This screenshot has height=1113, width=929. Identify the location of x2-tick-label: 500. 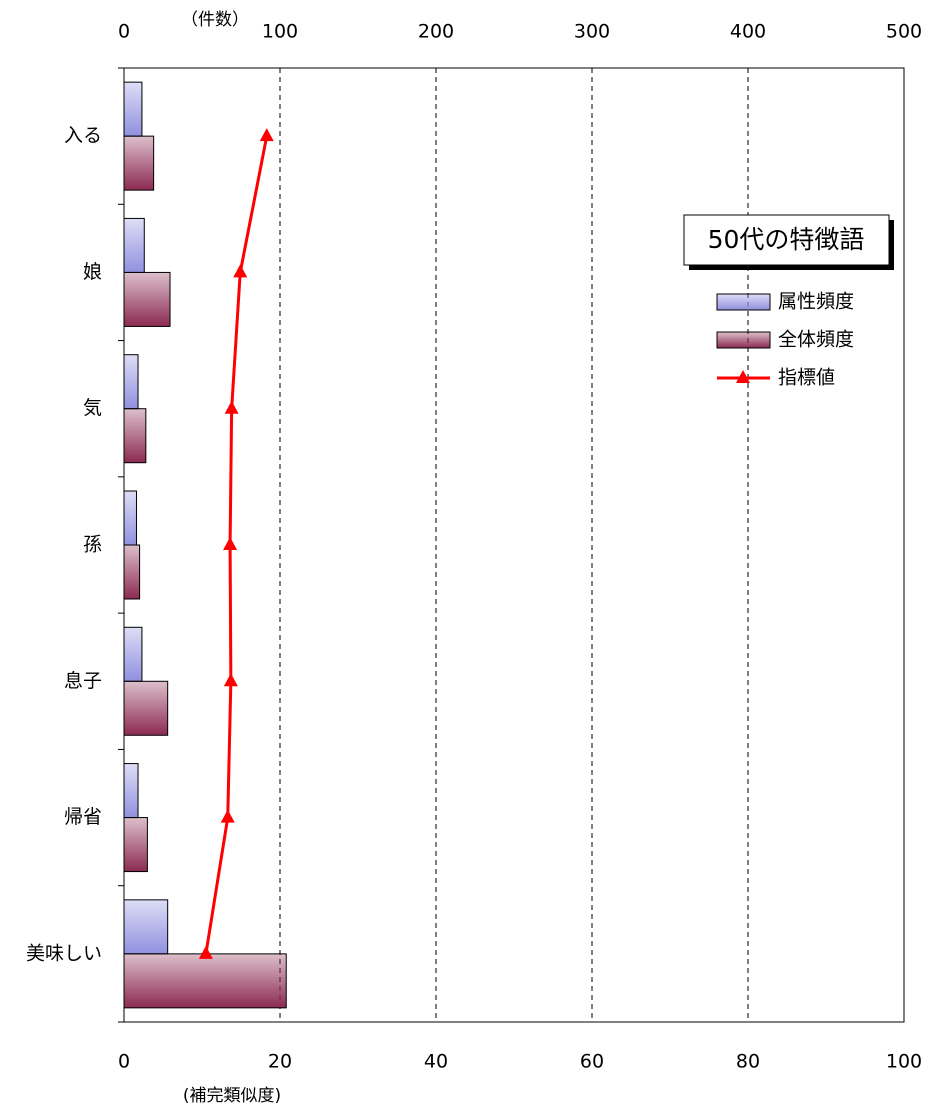
(904, 32).